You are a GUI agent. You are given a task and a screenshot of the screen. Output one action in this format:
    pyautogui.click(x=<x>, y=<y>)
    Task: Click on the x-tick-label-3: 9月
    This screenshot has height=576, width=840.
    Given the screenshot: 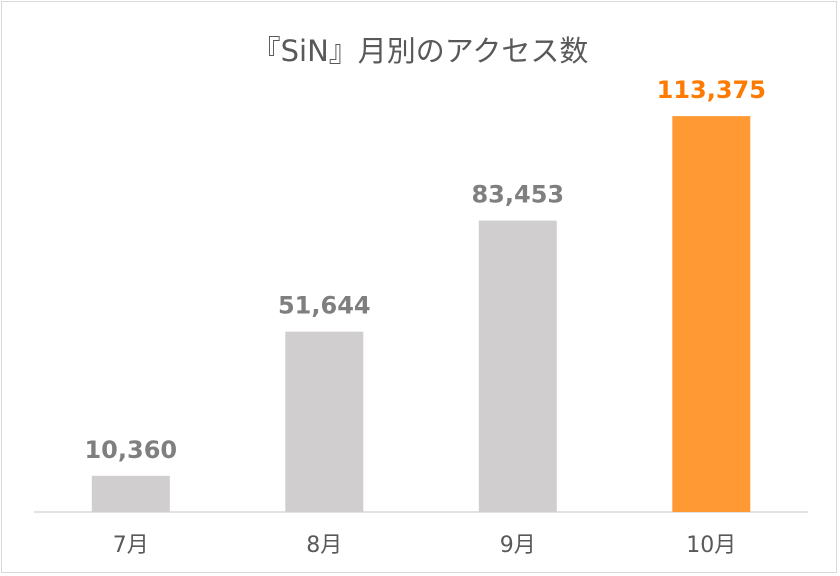 What is the action you would take?
    pyautogui.click(x=518, y=545)
    